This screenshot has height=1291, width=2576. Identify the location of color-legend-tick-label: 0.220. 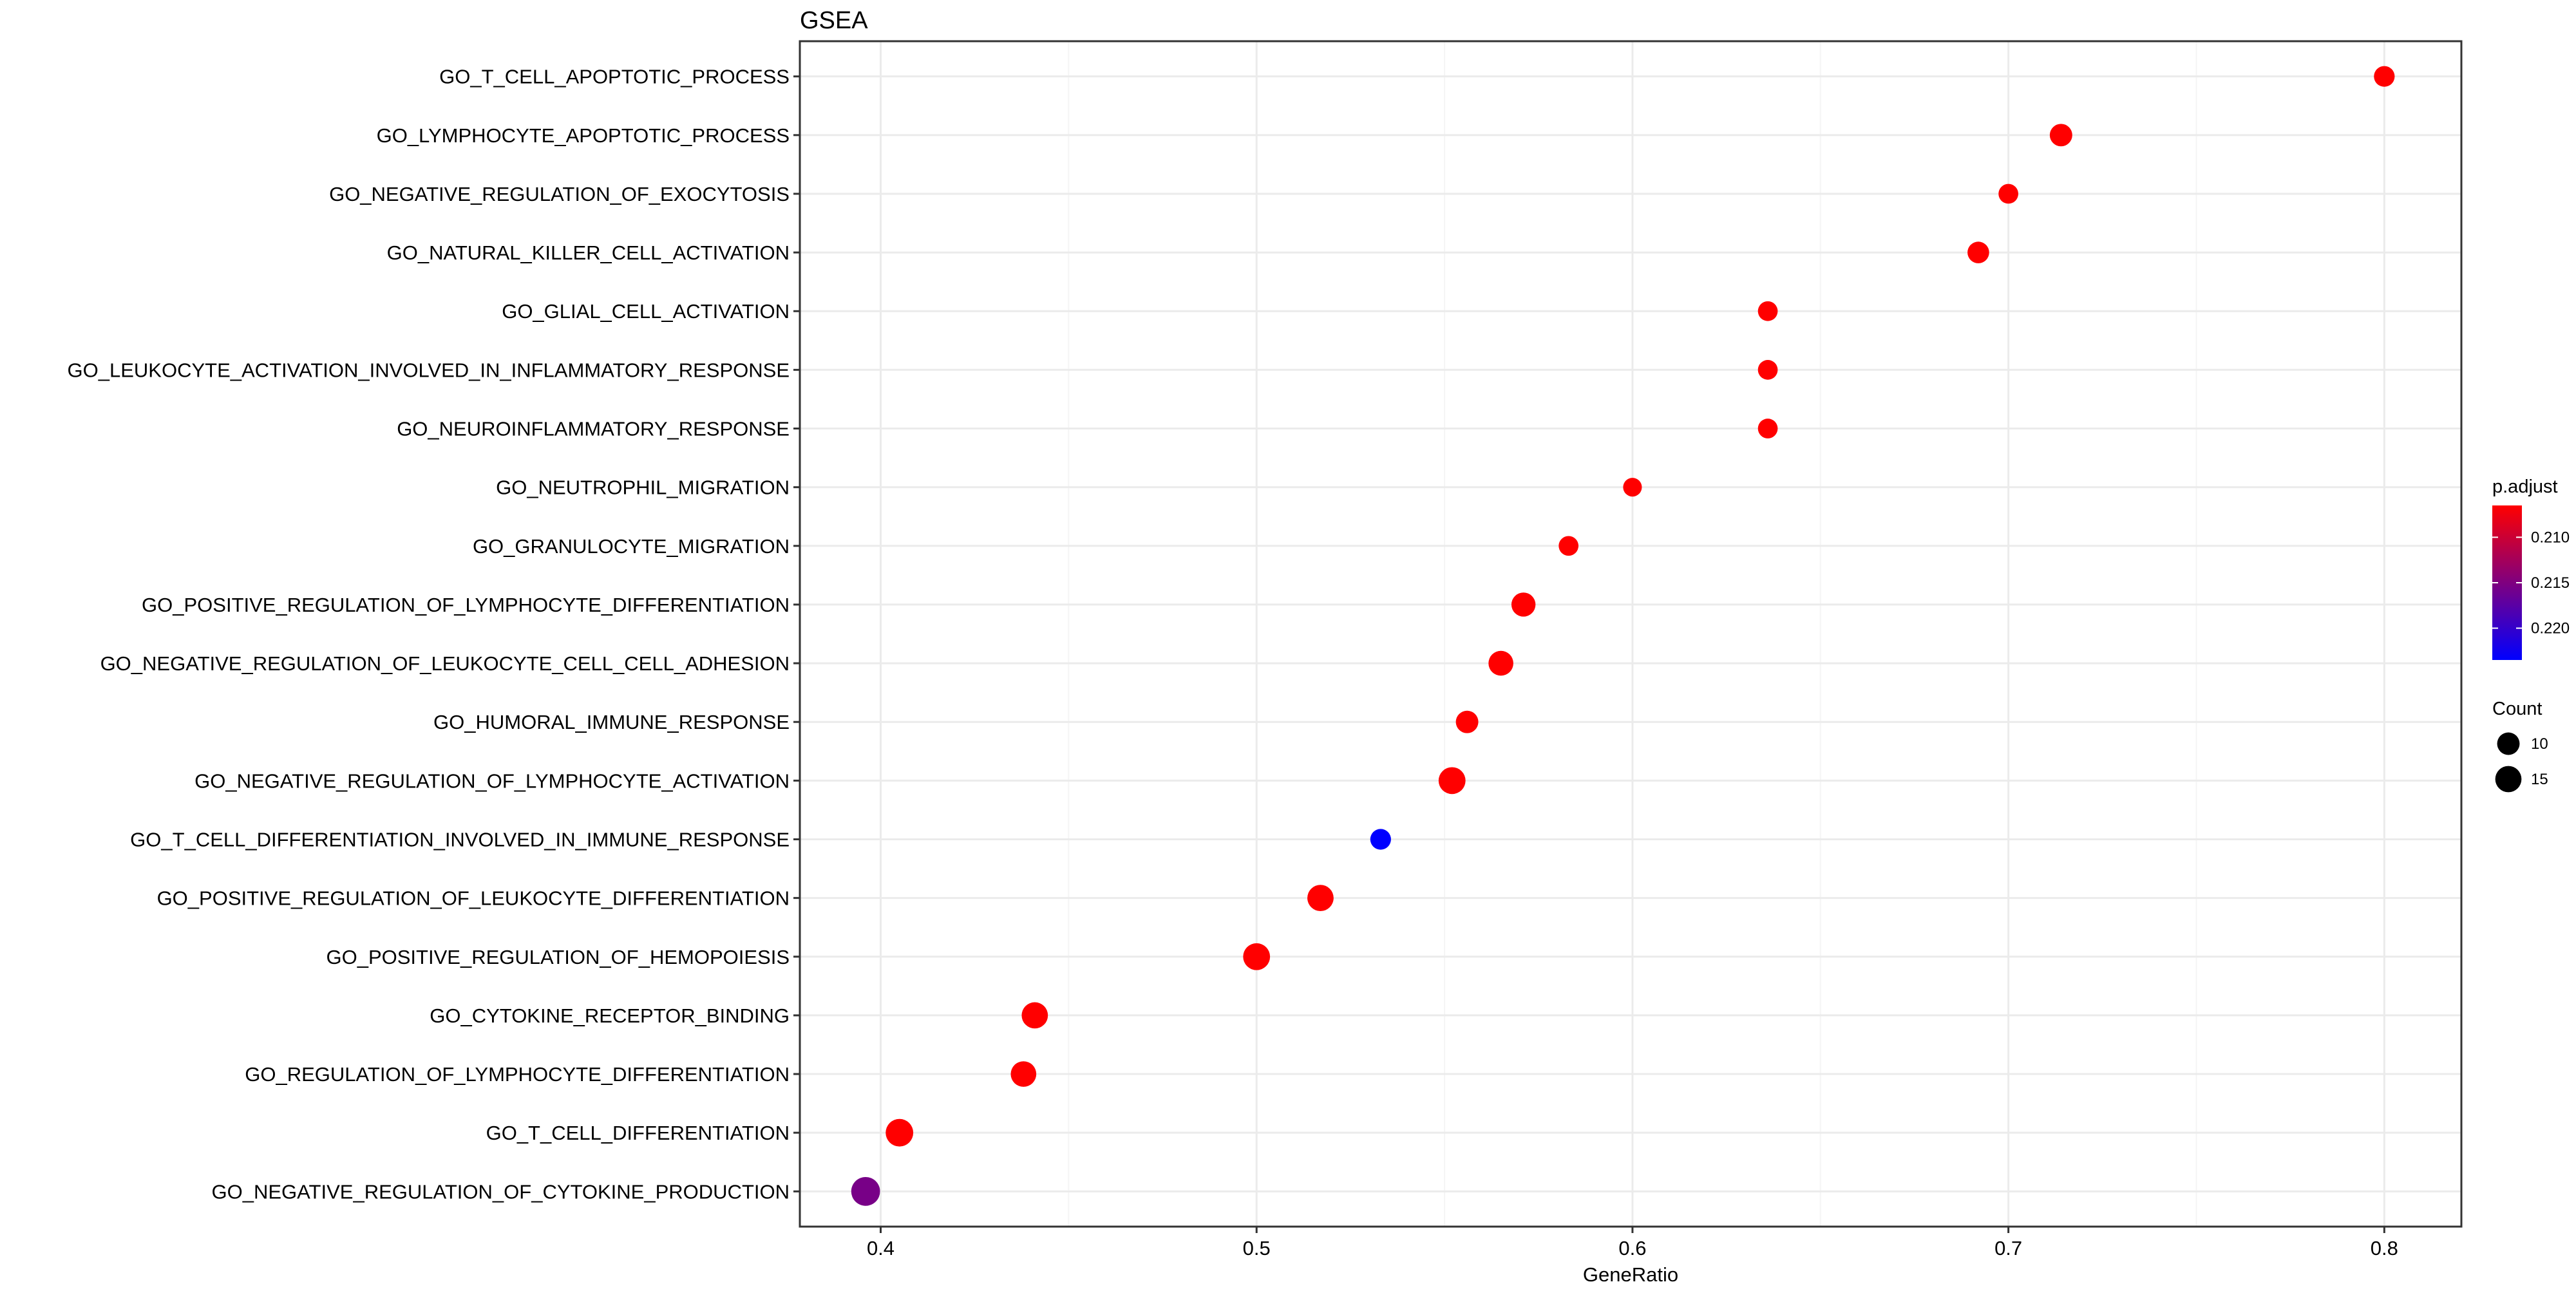
(2551, 628).